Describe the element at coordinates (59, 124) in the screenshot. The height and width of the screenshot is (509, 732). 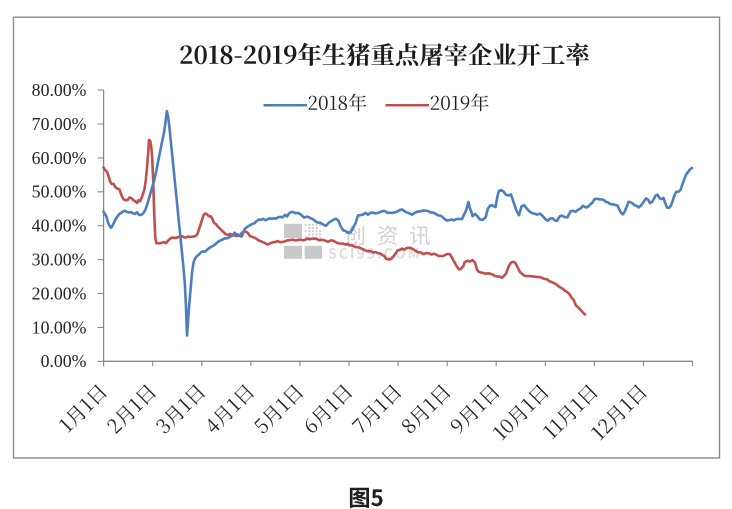
I see `svg-text: 70.00%` at that location.